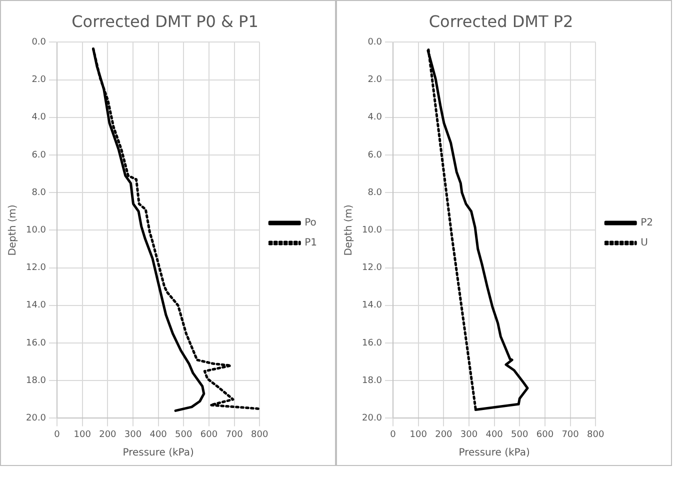  I want to click on legend-label: Po, so click(310, 223).